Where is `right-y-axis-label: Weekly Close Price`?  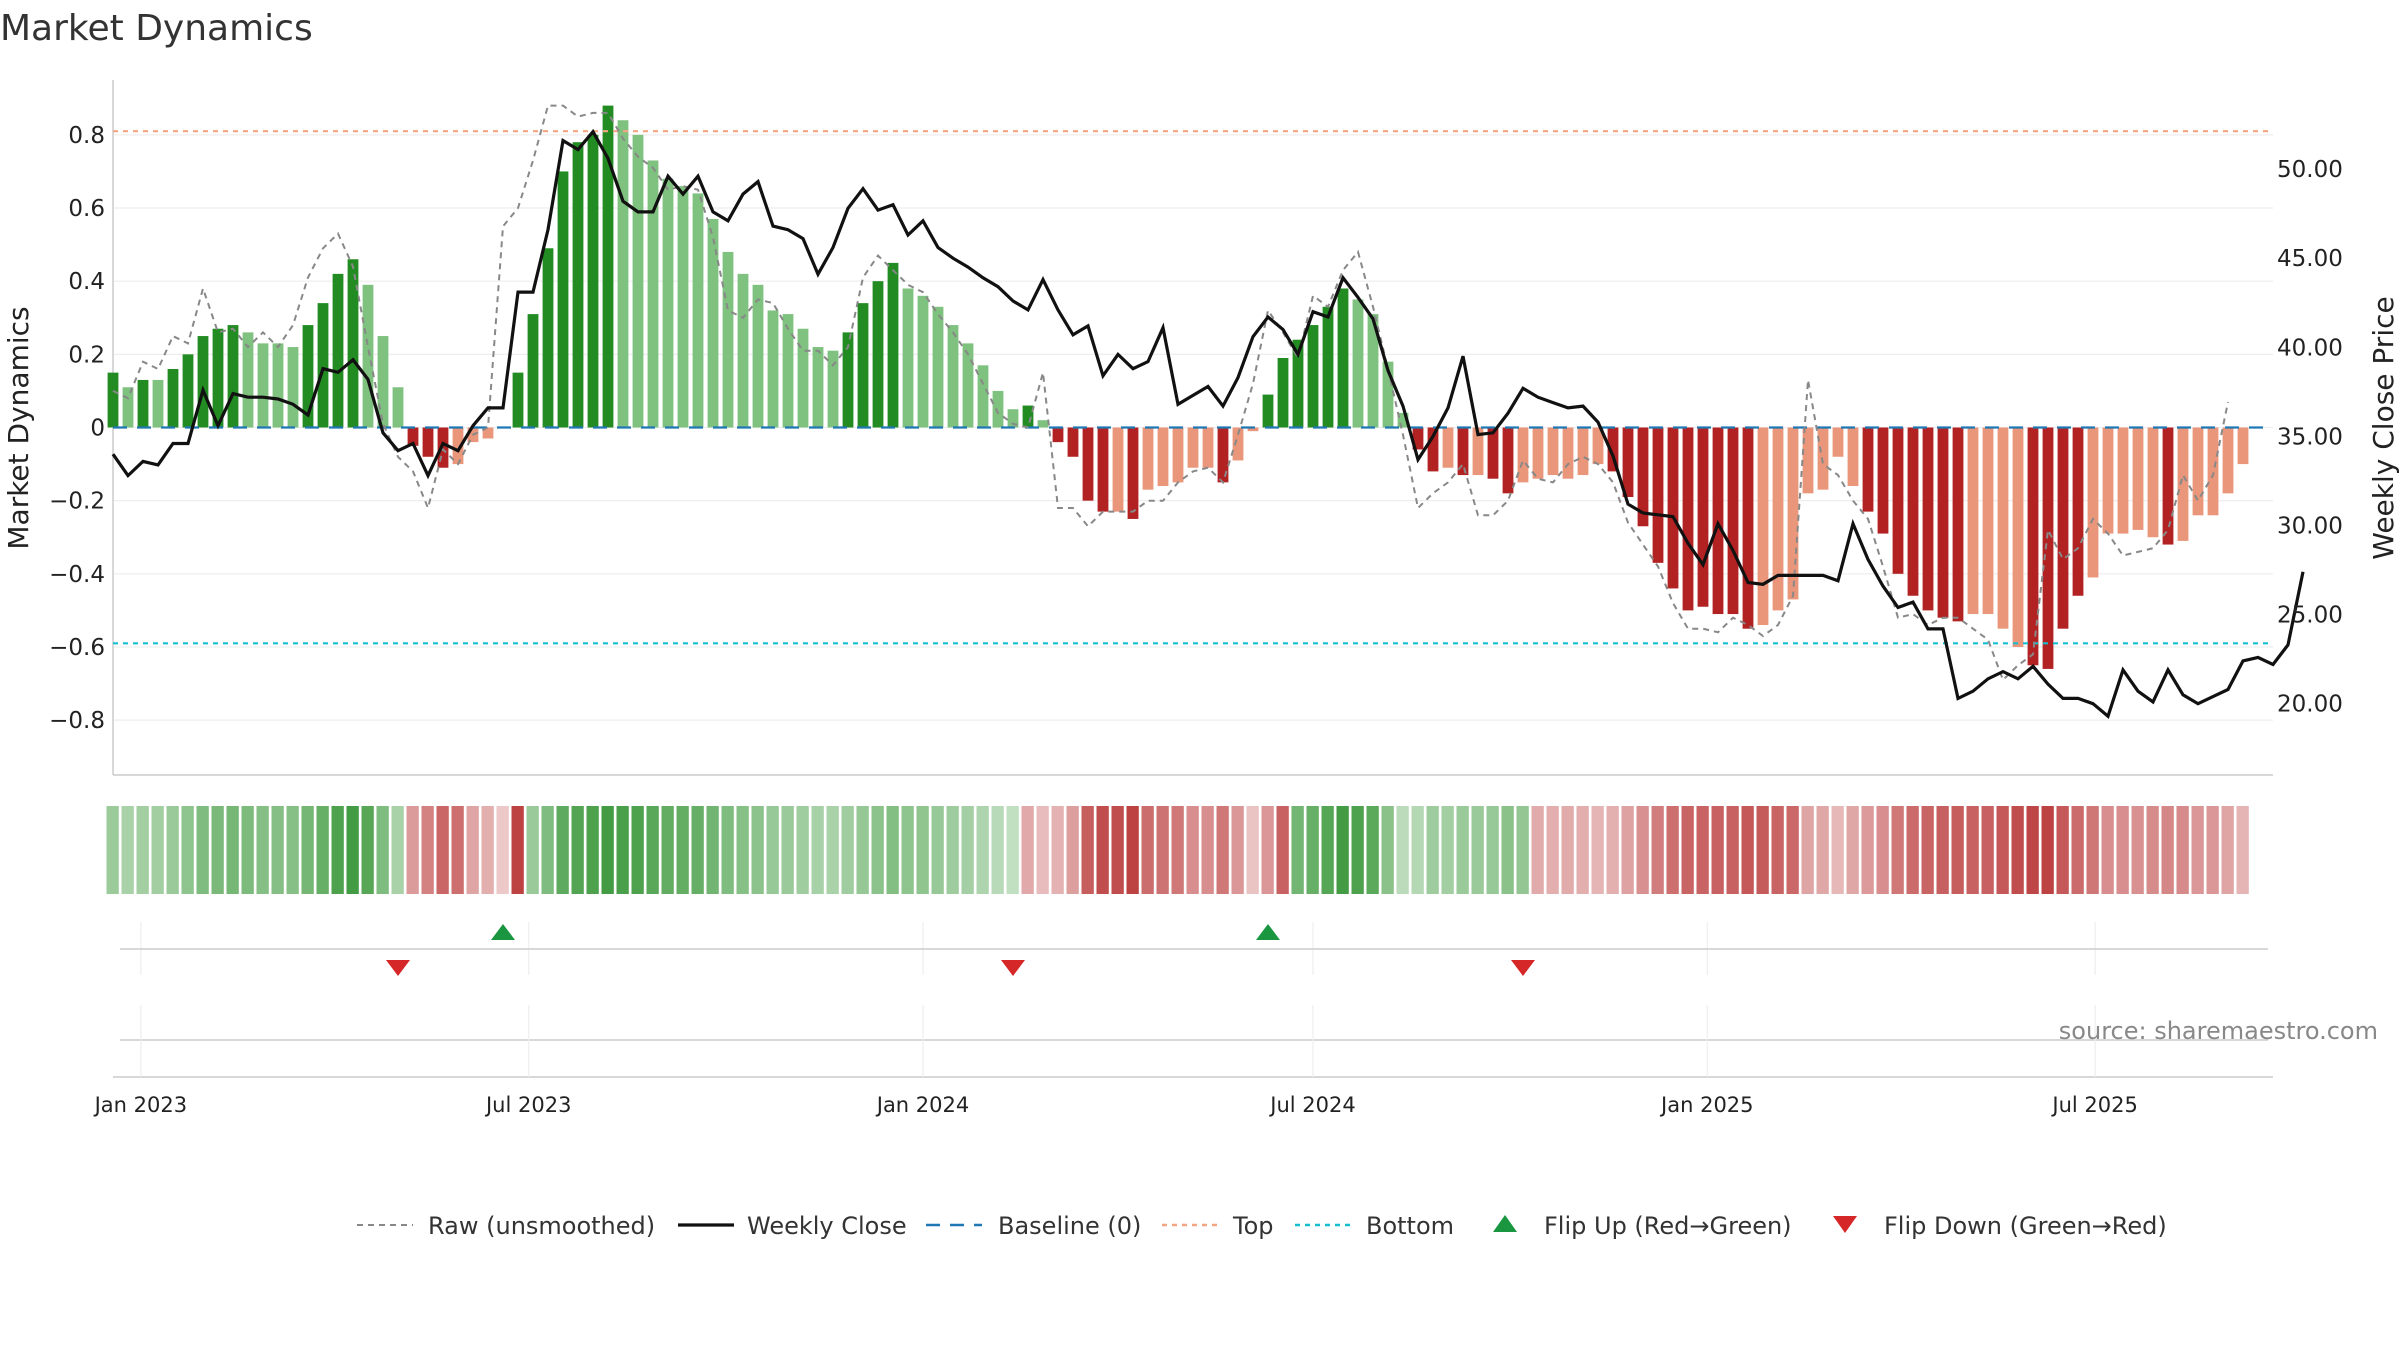 right-y-axis-label: Weekly Close Price is located at coordinates (2383, 427).